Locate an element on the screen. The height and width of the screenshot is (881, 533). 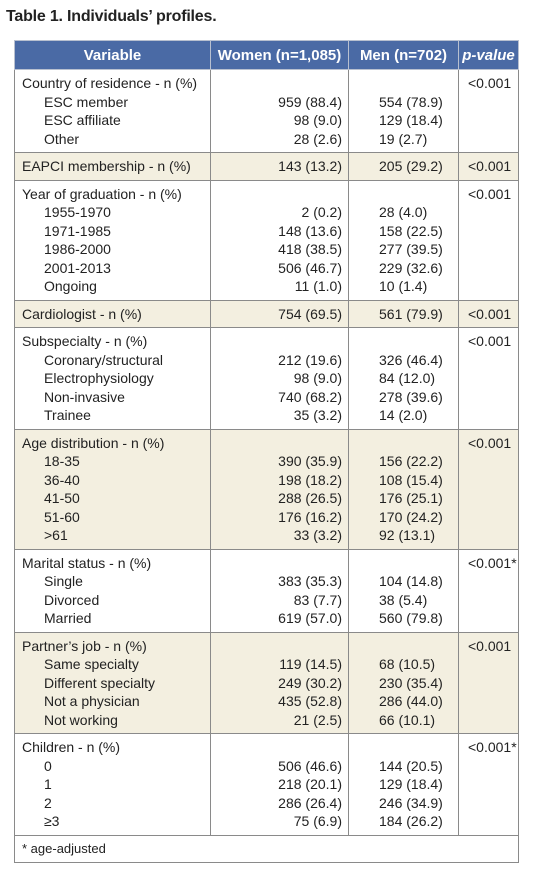
header-women: Women (n=1,085) is located at coordinates (279, 55).